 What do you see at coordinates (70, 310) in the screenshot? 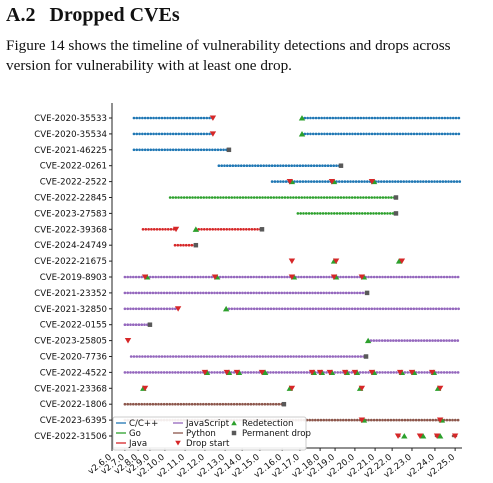
I see `y-tick-label: CVE-2021-32850` at bounding box center [70, 310].